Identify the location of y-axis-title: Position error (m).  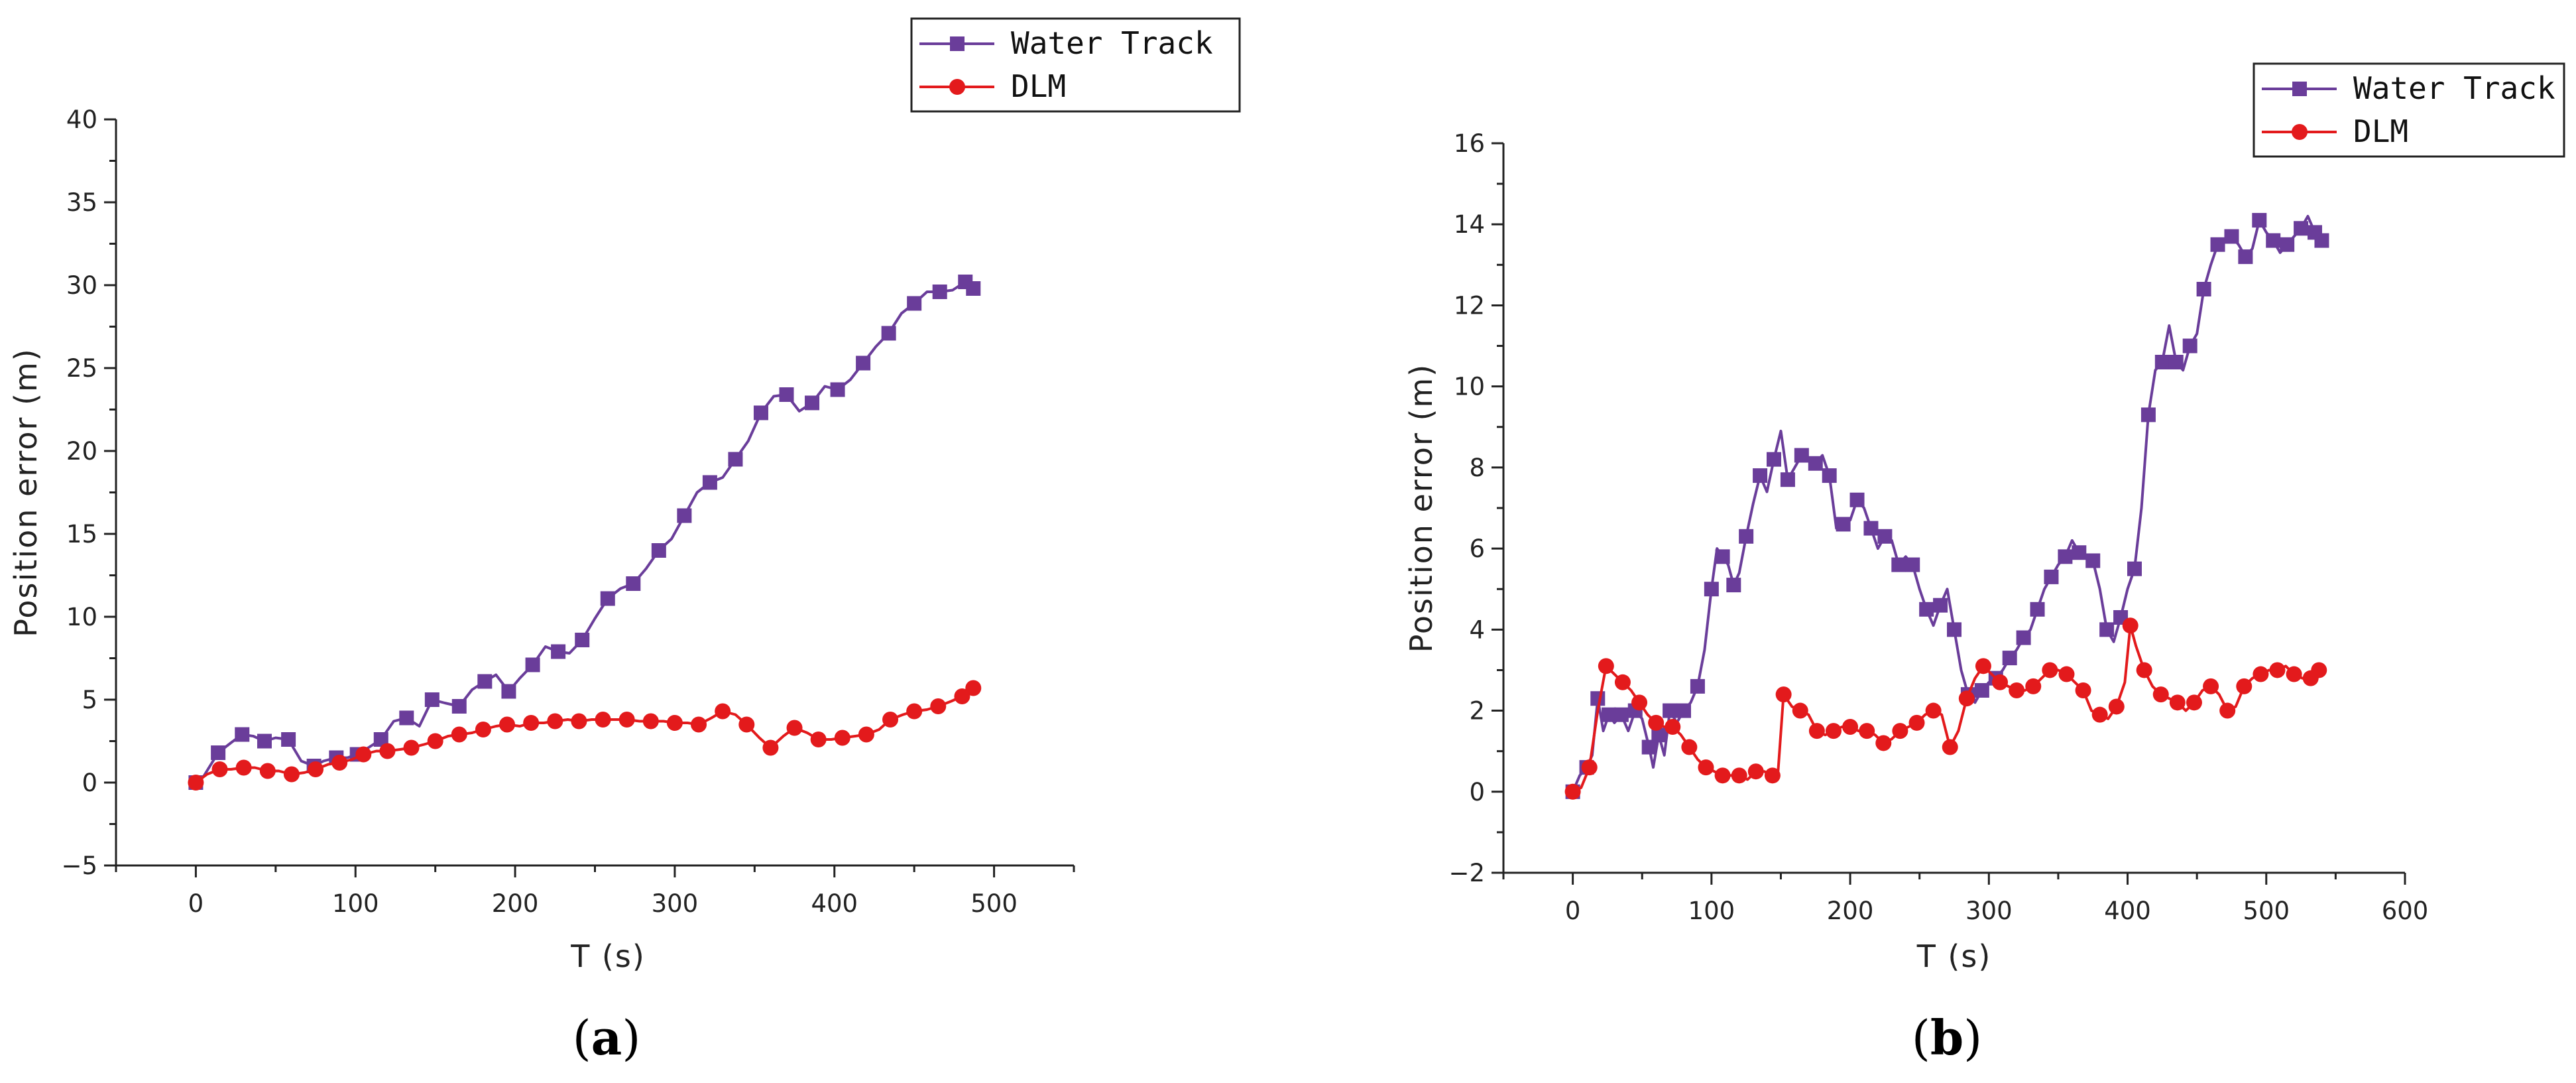
(26, 492).